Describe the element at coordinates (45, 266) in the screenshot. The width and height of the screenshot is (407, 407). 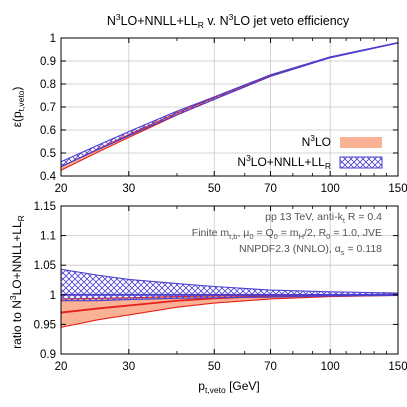
I see `y-tick-label: 1.05` at that location.